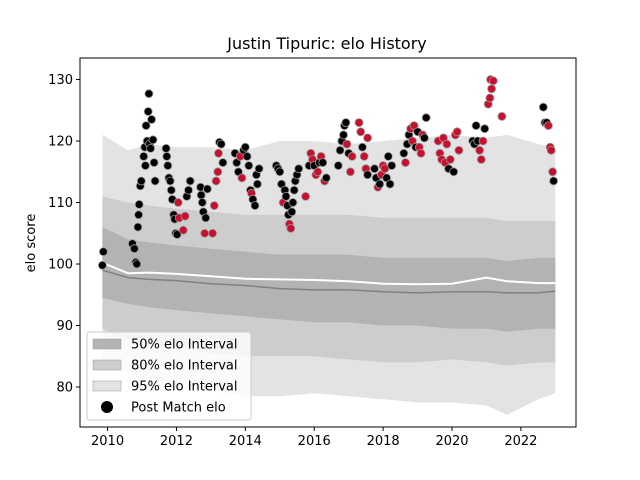 This screenshot has width=640, height=480. What do you see at coordinates (383, 441) in the screenshot?
I see `x-tick-label: 2018` at bounding box center [383, 441].